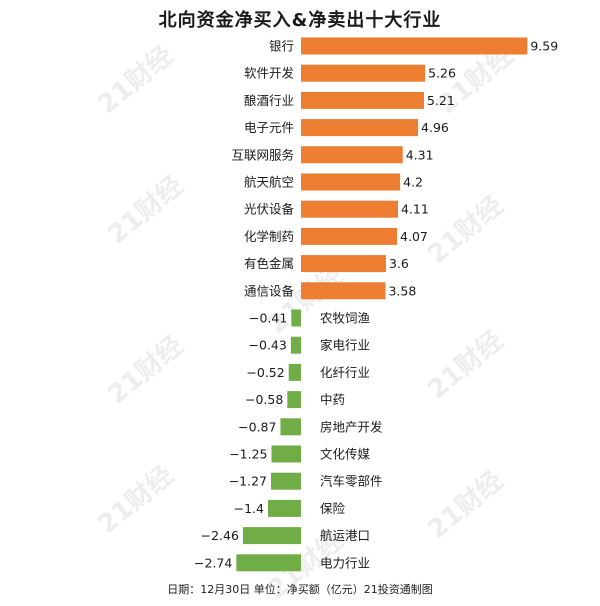 The height and width of the screenshot is (606, 600). Describe the element at coordinates (269, 73) in the screenshot. I see `category-label: 软件开发` at that location.